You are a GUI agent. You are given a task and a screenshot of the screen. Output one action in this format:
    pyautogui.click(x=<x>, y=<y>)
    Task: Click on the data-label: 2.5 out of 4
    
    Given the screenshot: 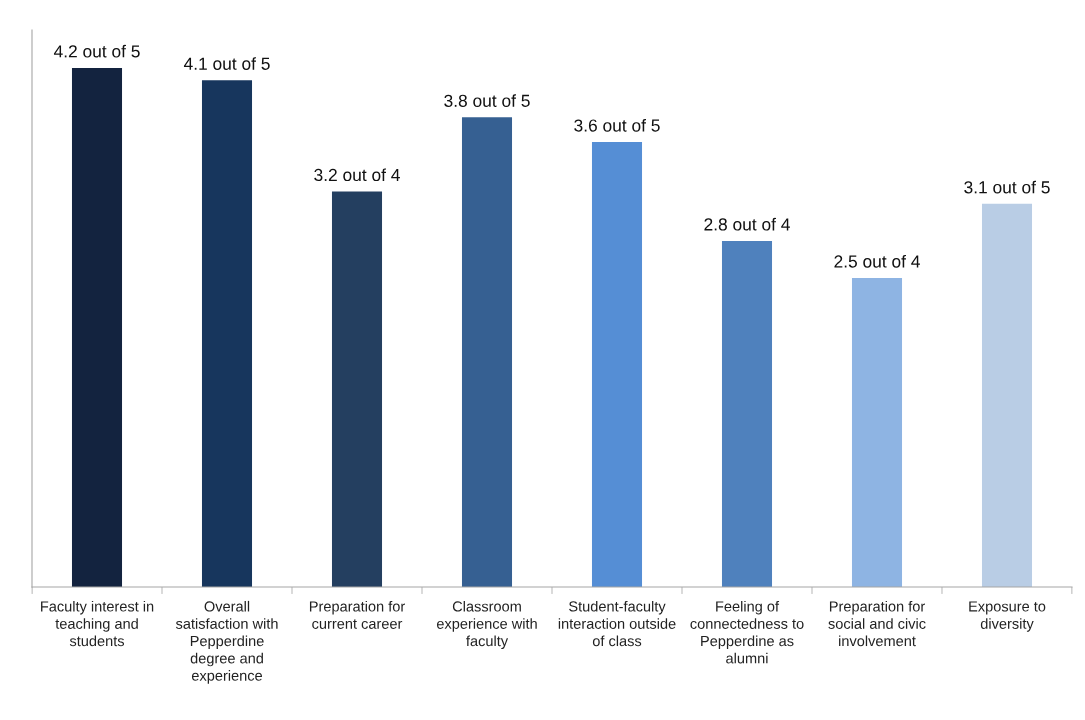 What is the action you would take?
    pyautogui.click(x=877, y=261)
    